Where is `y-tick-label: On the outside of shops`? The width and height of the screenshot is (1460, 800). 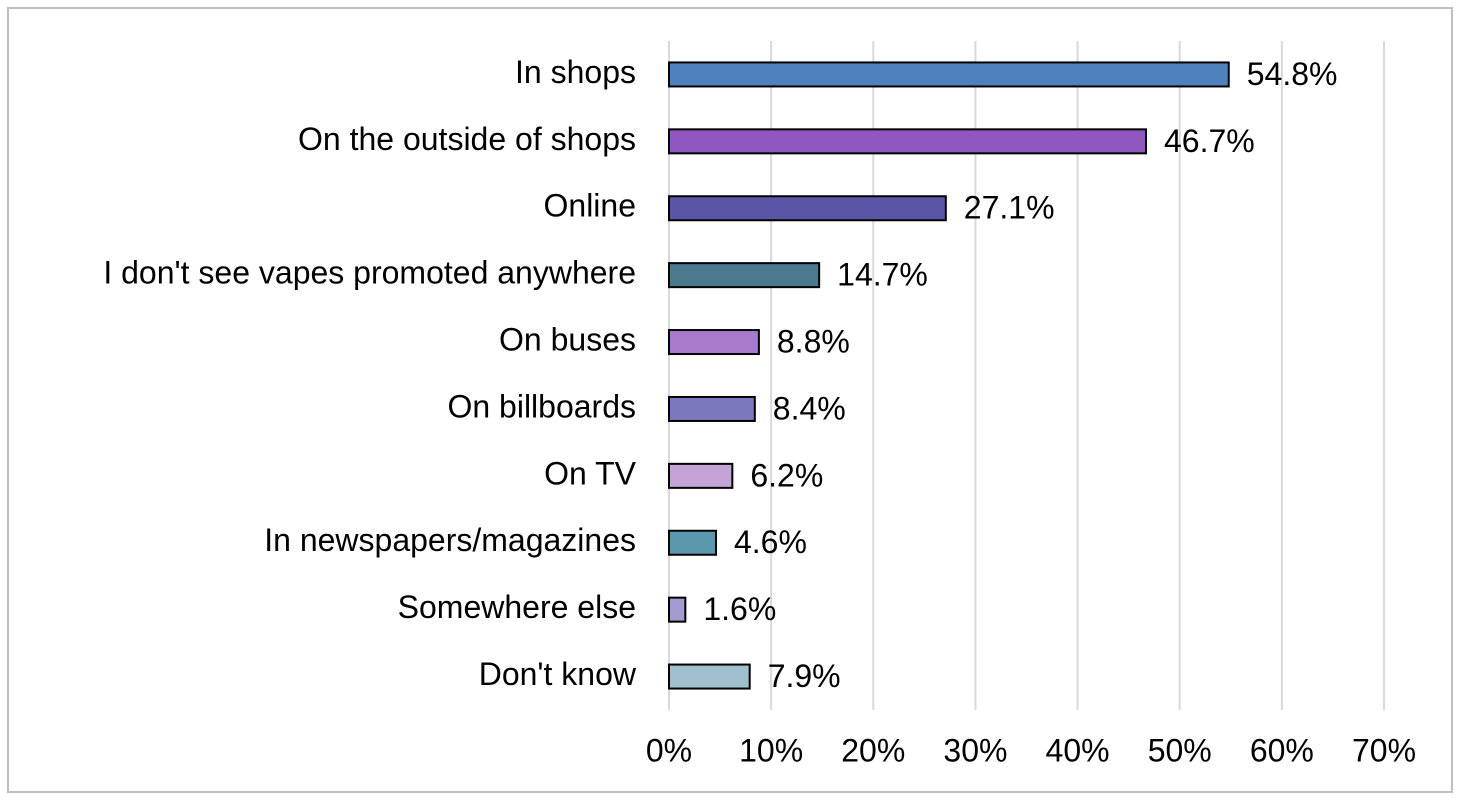 y-tick-label: On the outside of shops is located at coordinates (467, 139).